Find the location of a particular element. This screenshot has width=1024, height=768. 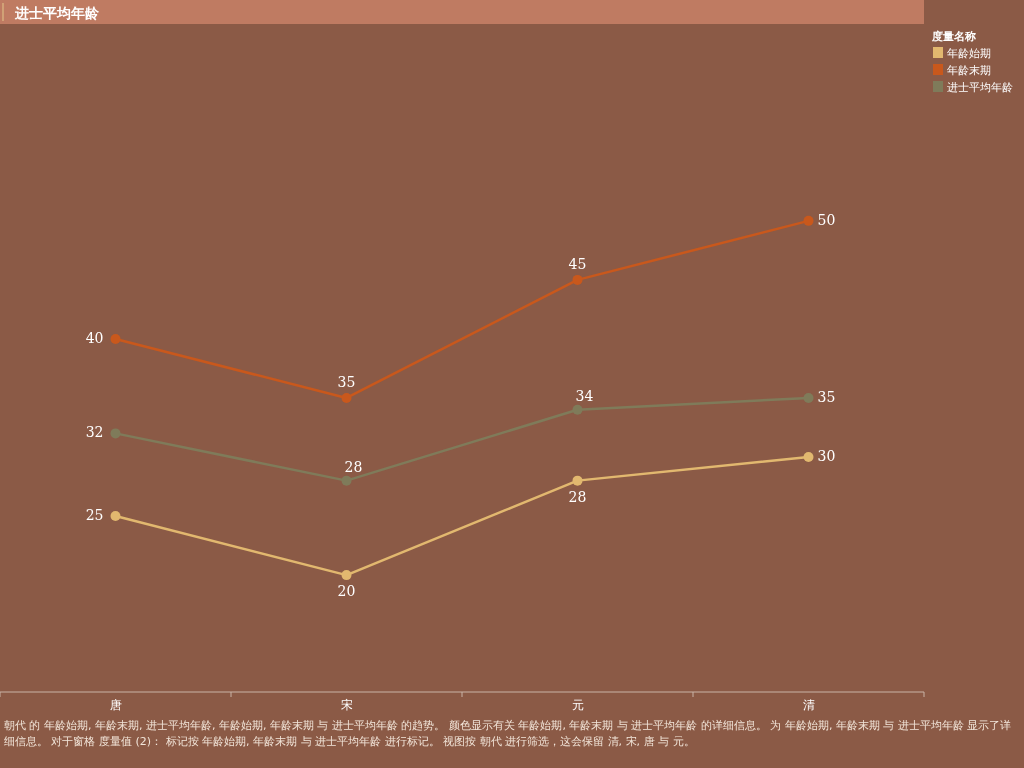

data-label: 25 is located at coordinates (94, 515).